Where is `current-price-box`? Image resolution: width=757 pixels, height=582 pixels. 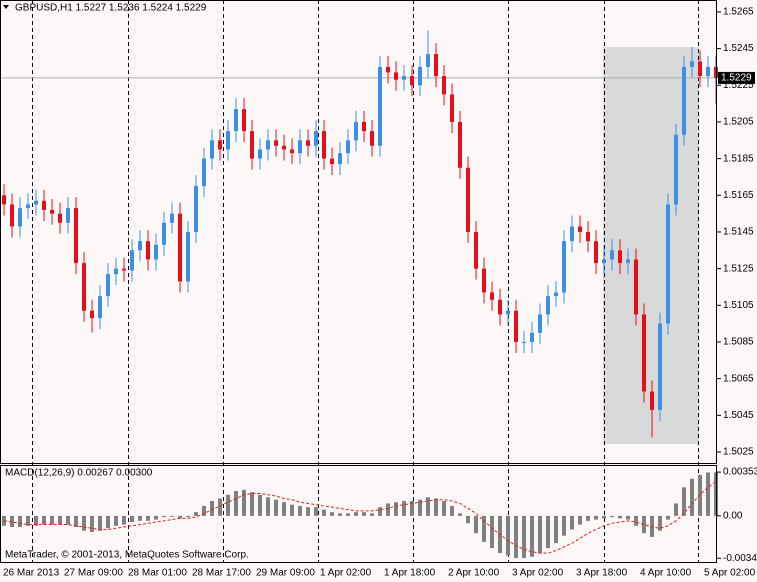
current-price-box is located at coordinates (736, 77).